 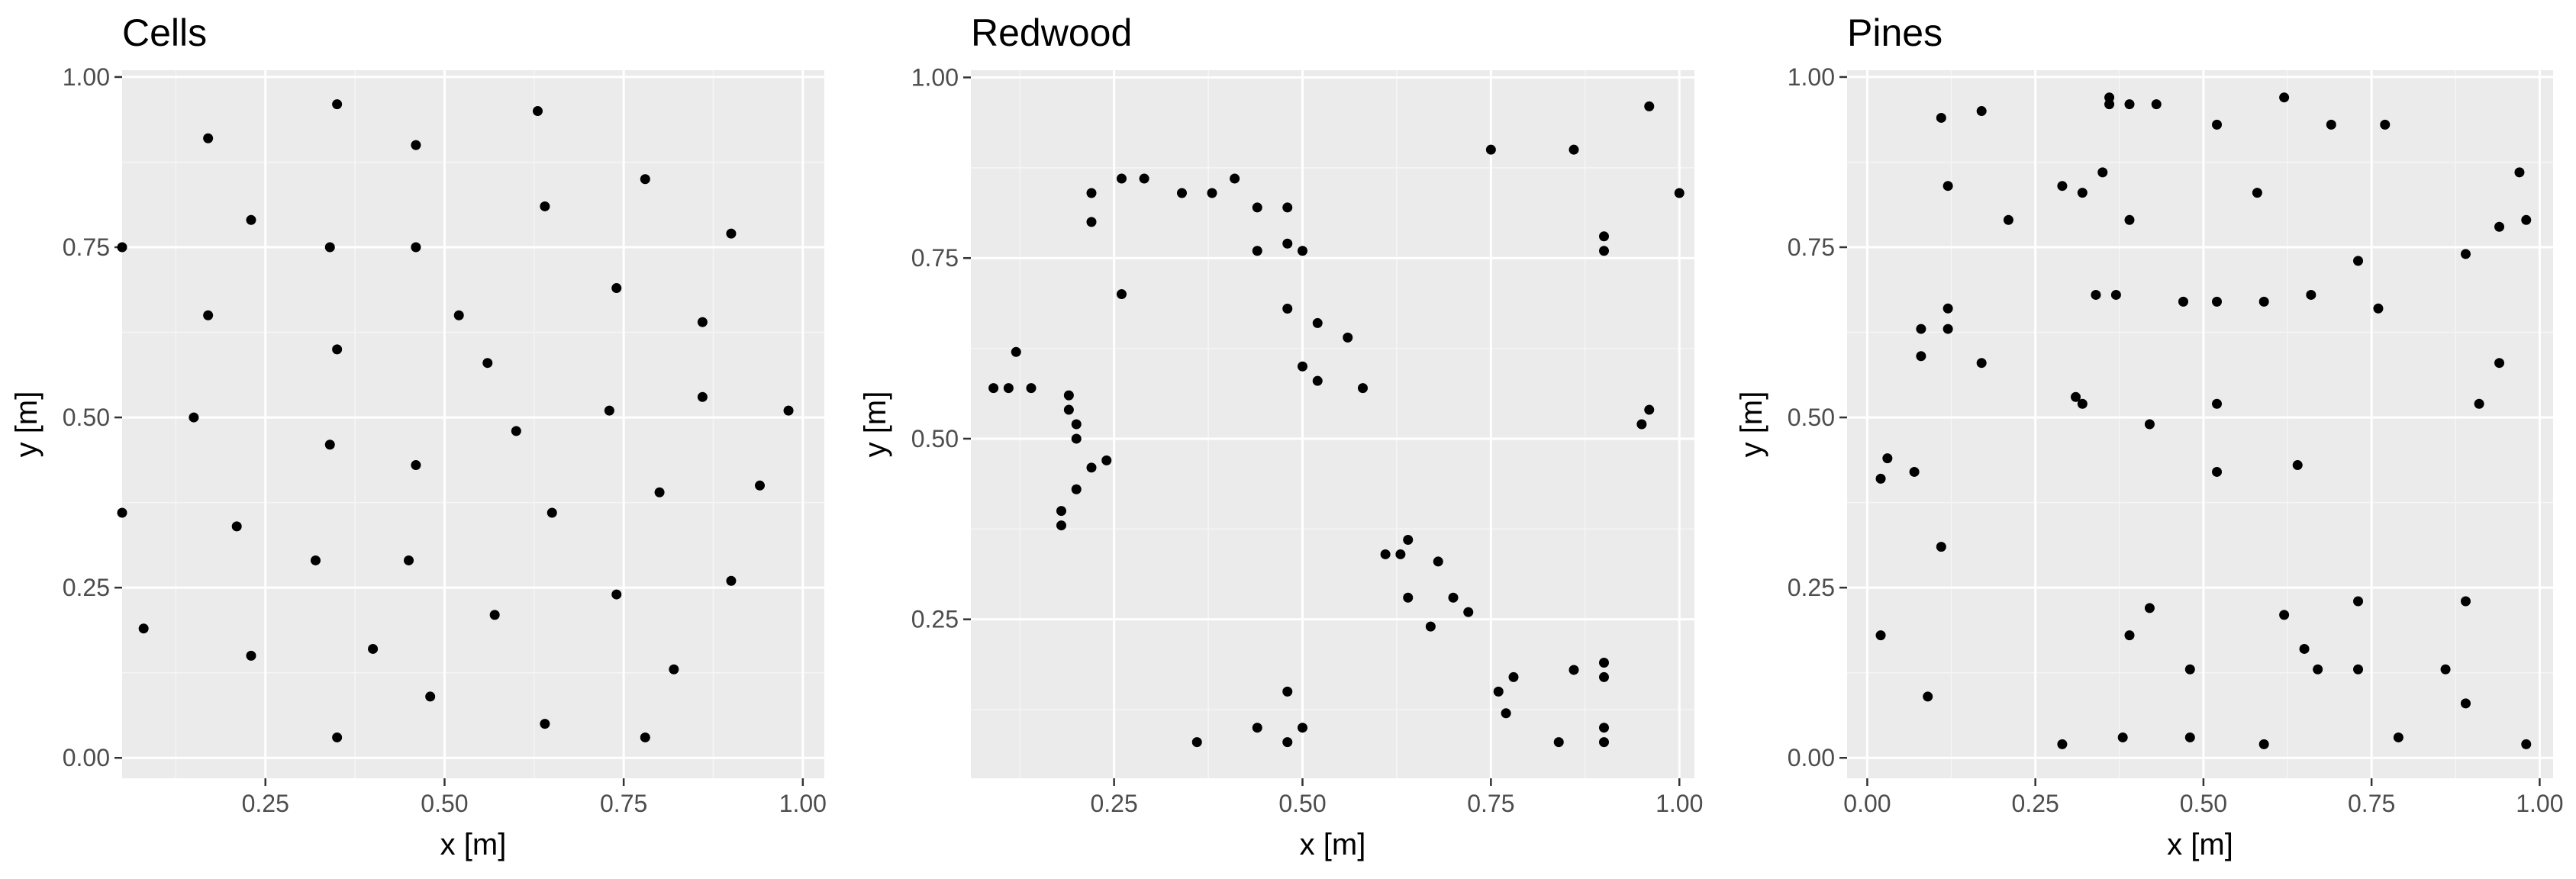 I want to click on panel-title: Cells, so click(x=165, y=32).